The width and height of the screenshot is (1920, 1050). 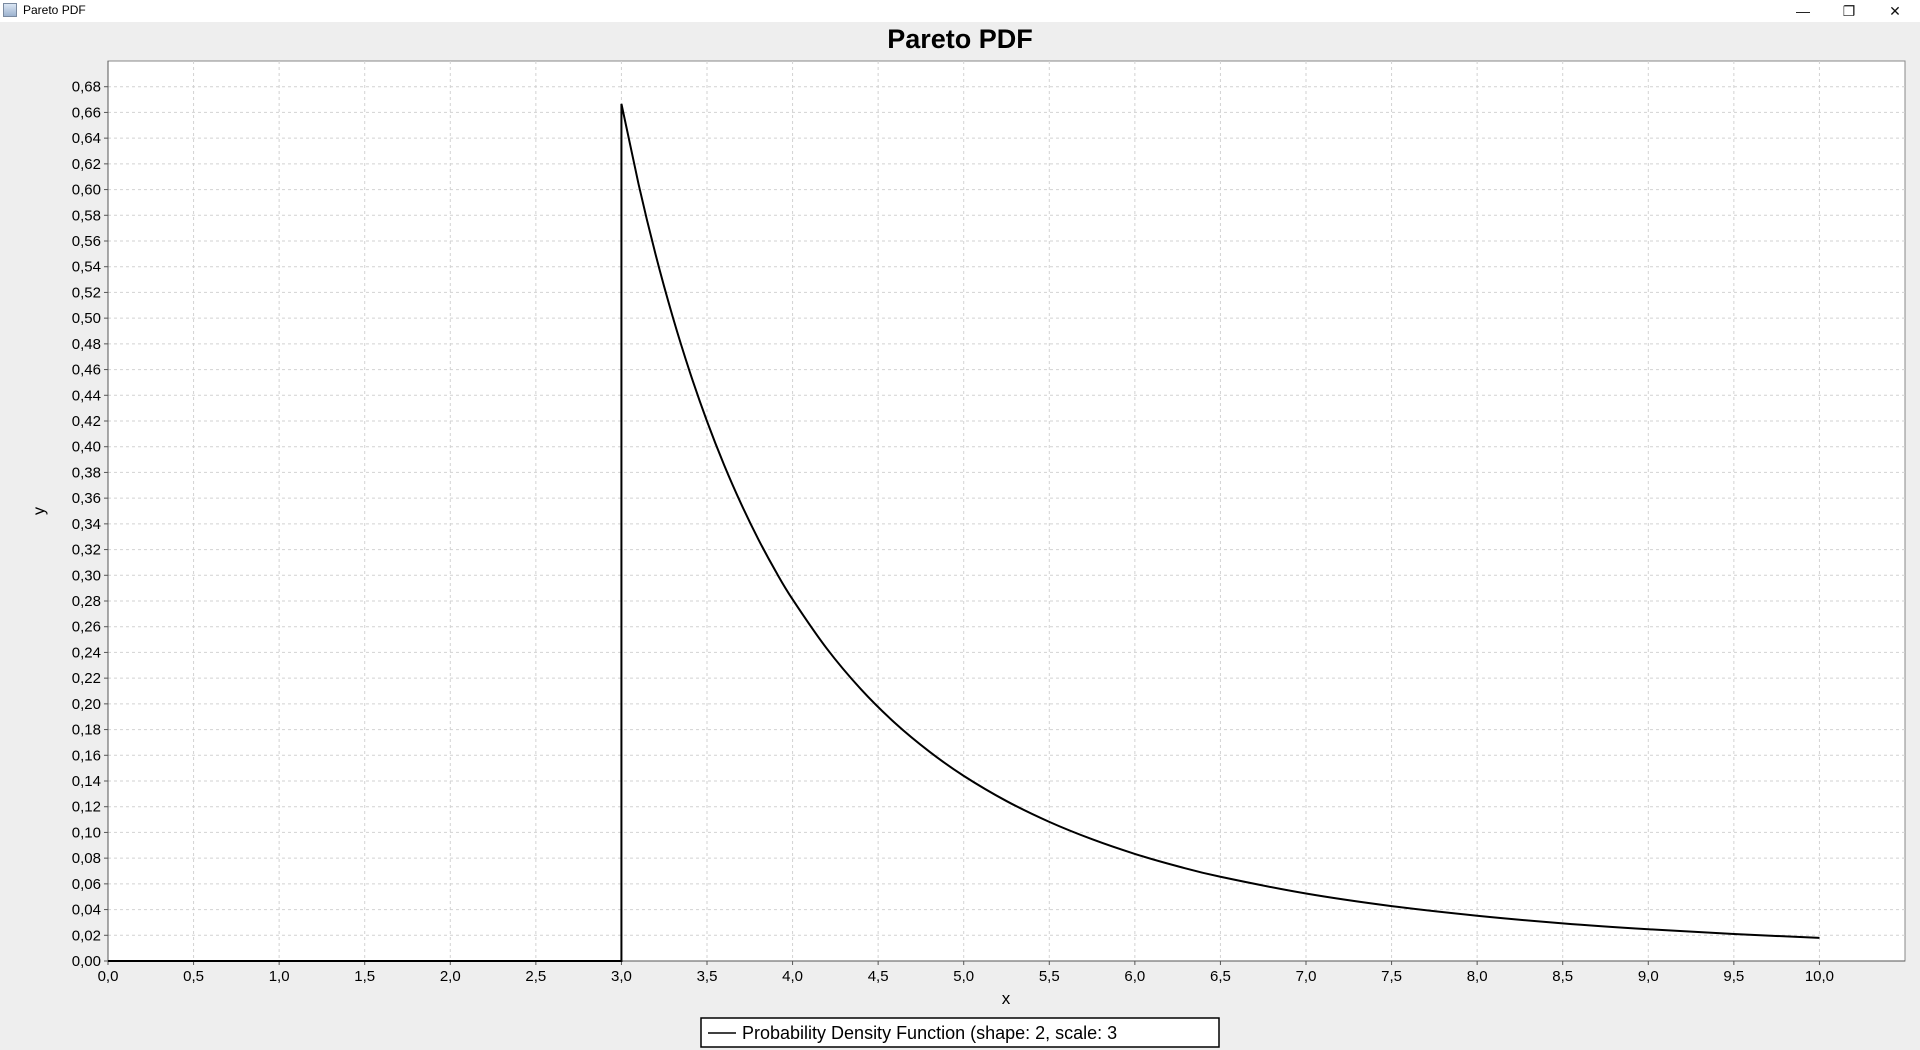 I want to click on y-tick-label: 0,66, so click(x=86, y=112).